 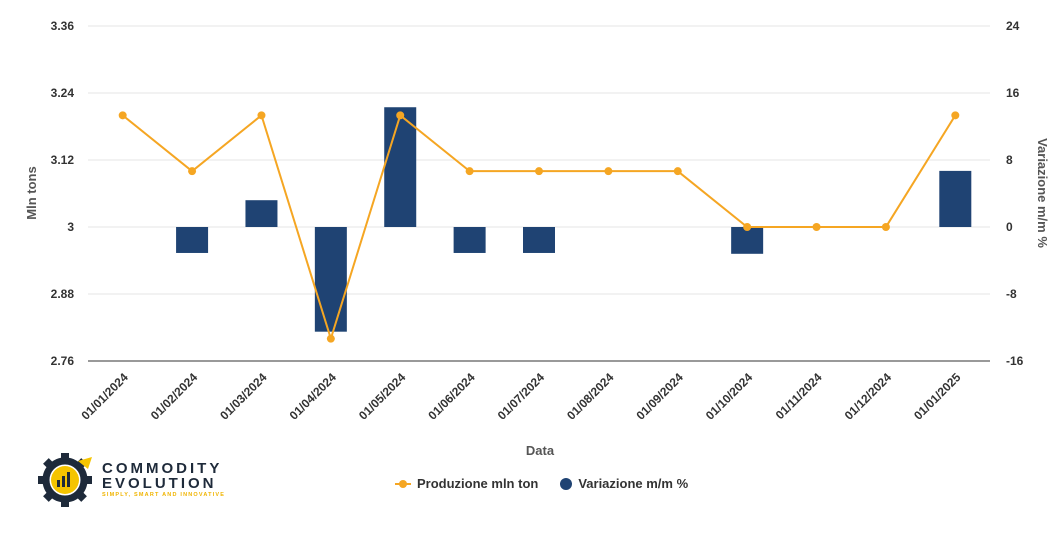 I want to click on legend-line-marker, so click(x=403, y=483).